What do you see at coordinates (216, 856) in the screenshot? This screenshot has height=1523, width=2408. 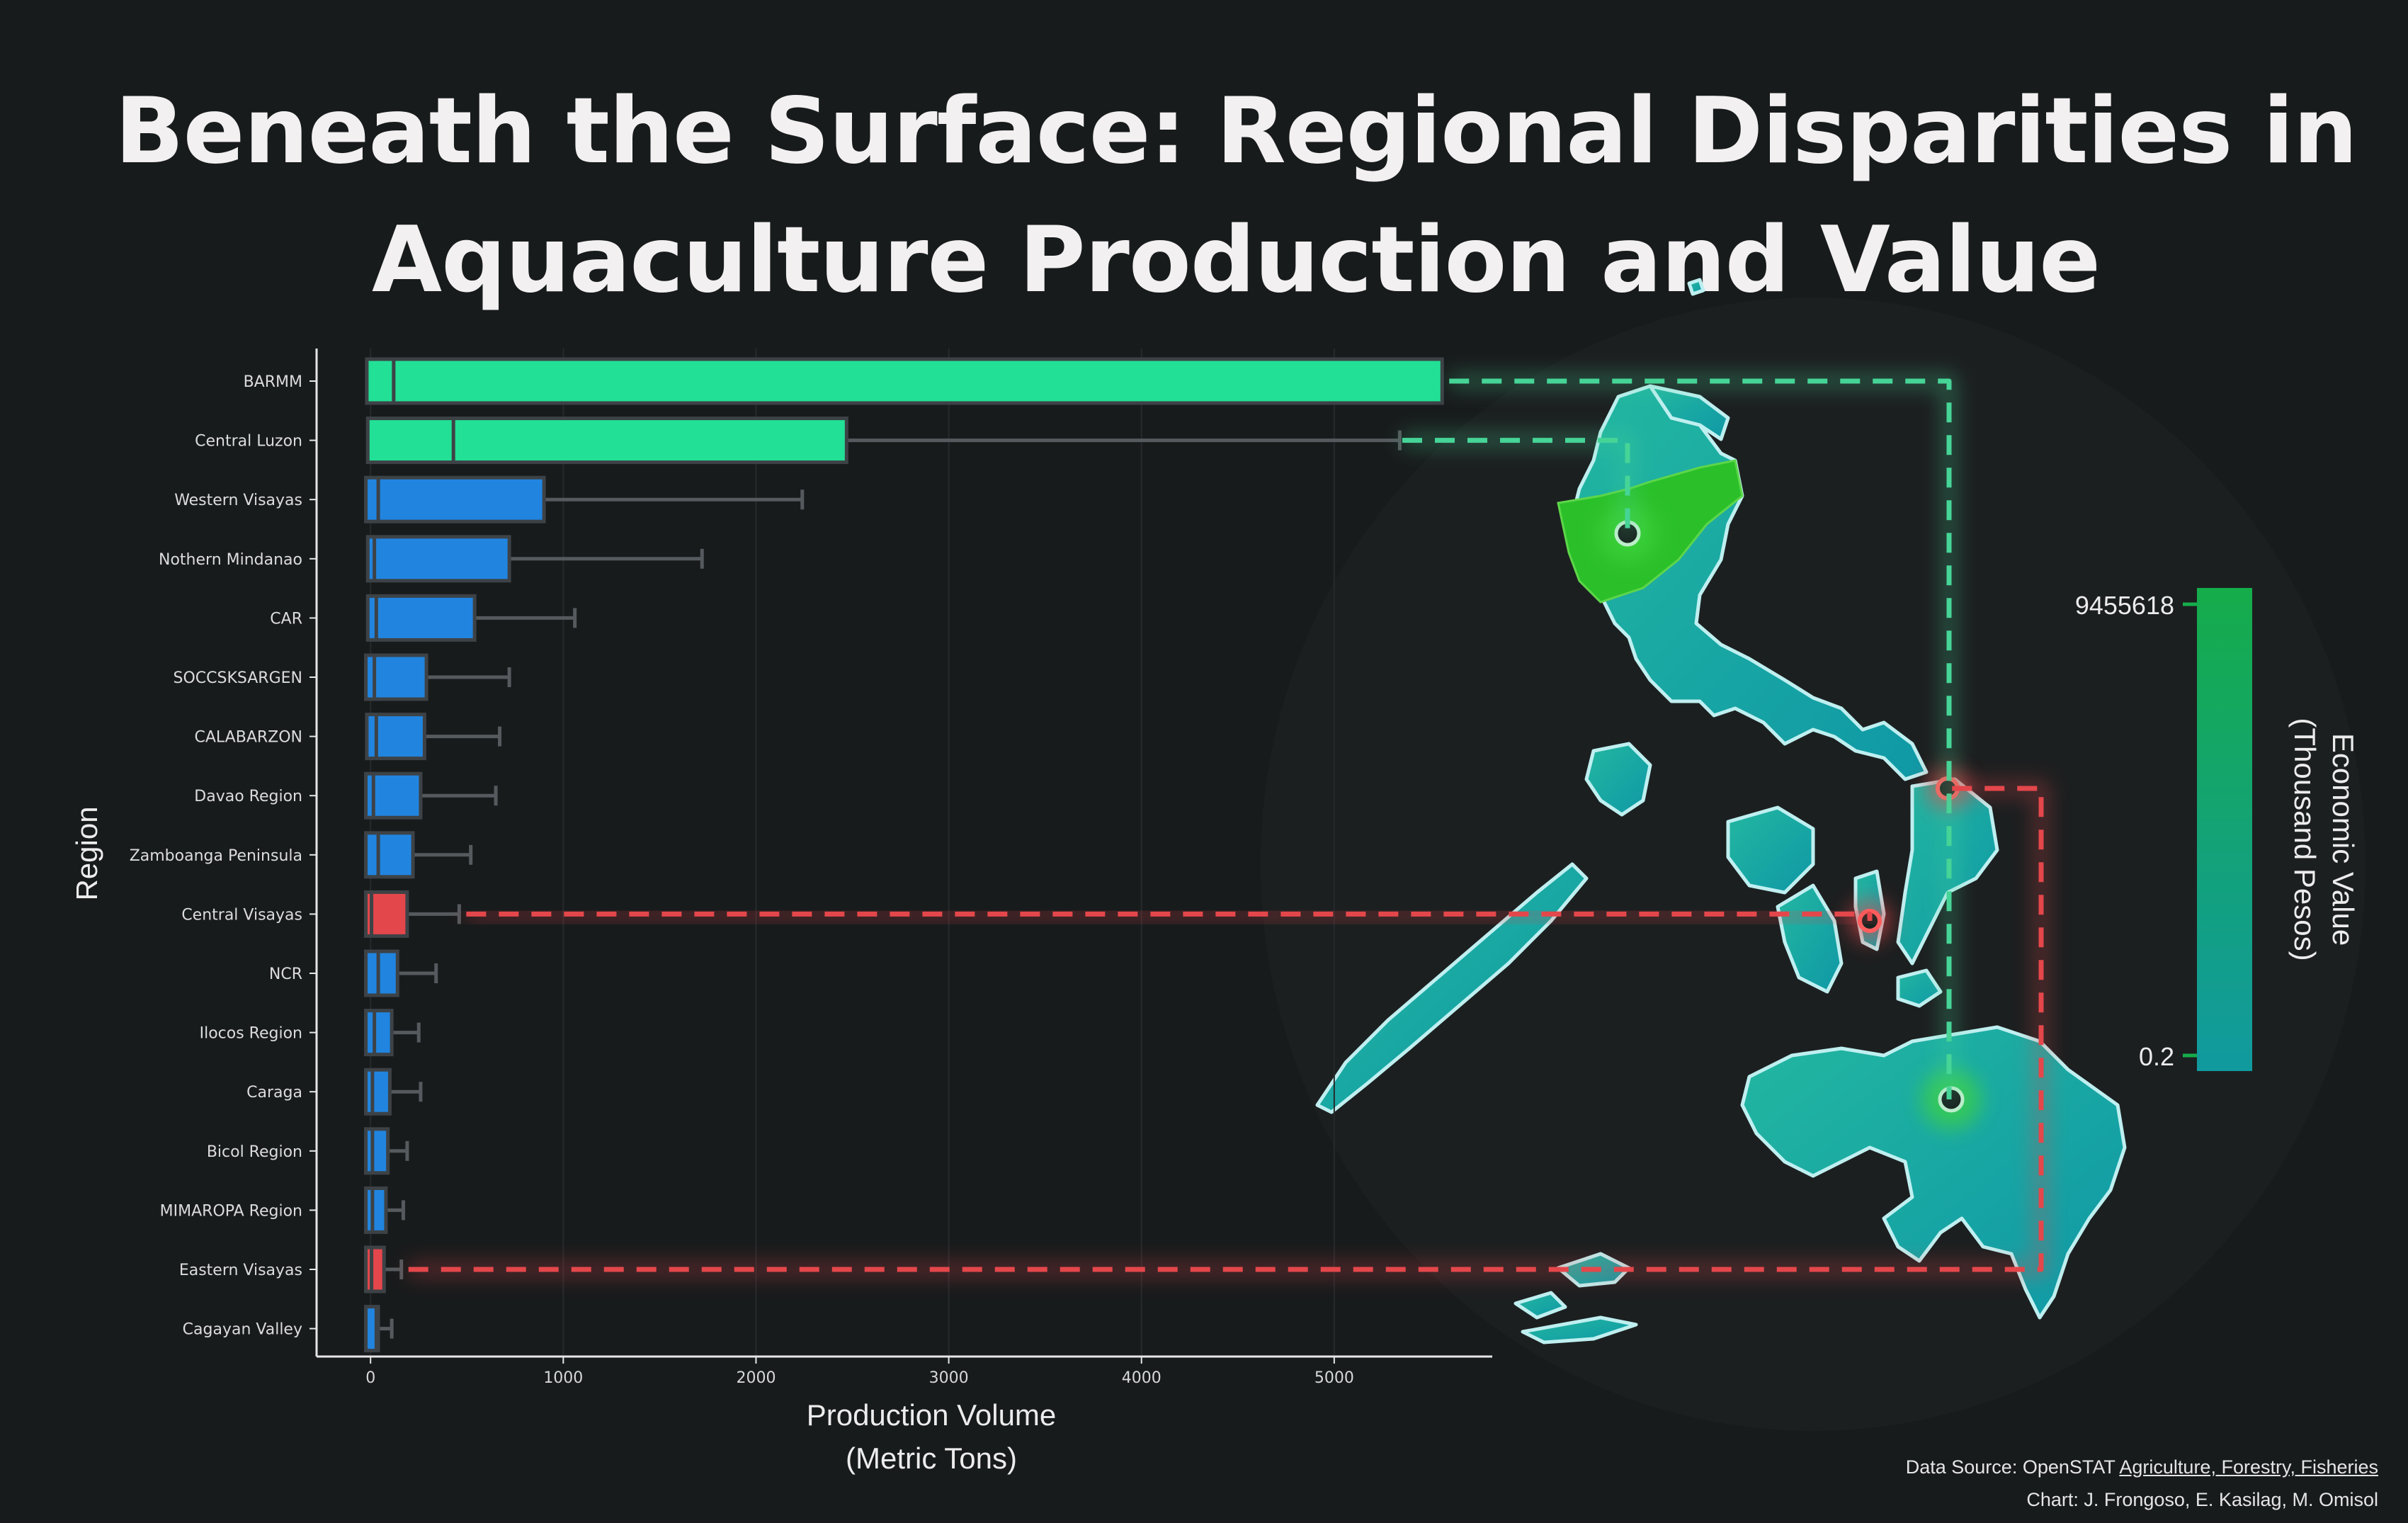 I see `y-tick-label: Zamboanga Peninsula` at bounding box center [216, 856].